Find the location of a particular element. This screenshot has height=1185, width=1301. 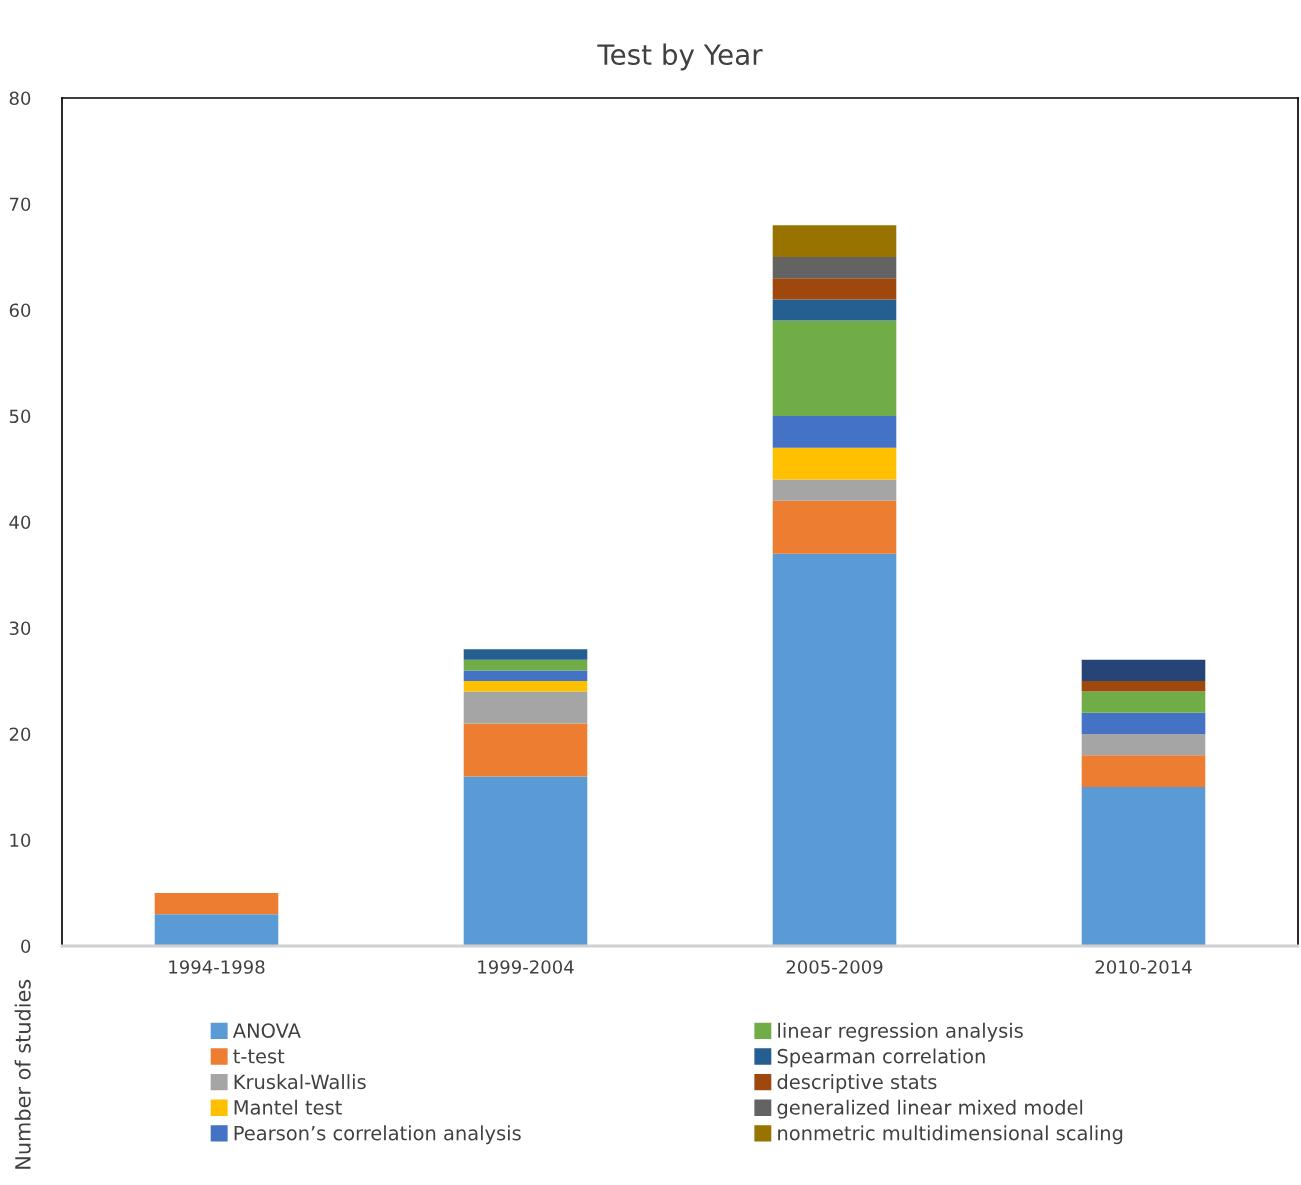

x-tick-label: 2005-2009 is located at coordinates (834, 967).